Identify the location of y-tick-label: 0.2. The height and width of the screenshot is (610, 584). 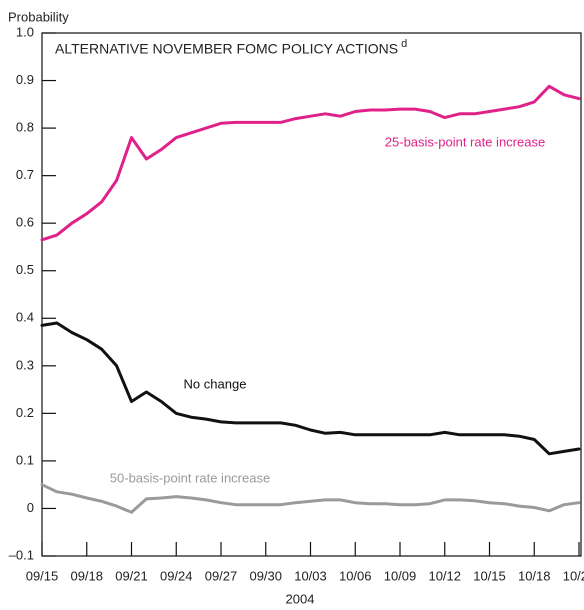
(25, 412).